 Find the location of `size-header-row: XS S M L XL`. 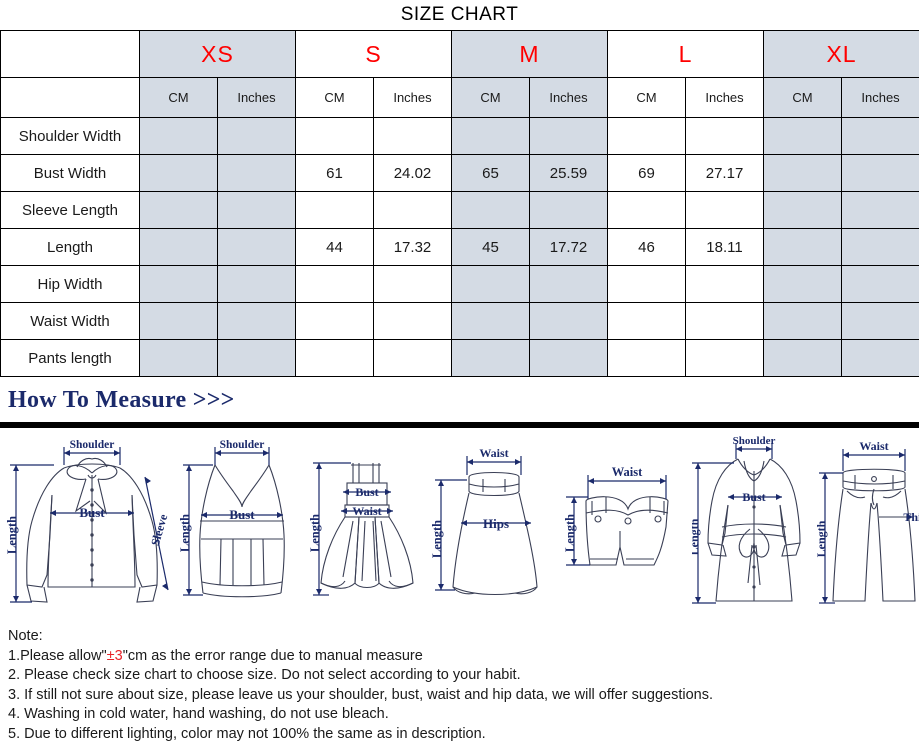

size-header-row: XS S M L XL is located at coordinates (459, 54).